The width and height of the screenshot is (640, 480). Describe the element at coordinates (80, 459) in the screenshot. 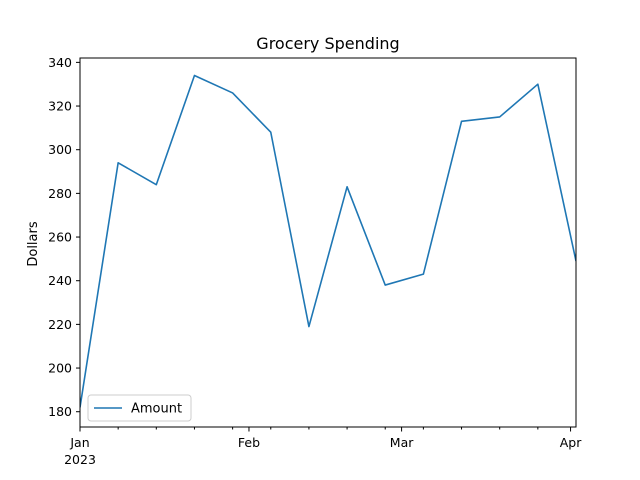

I see `x-tick-sublabel: 2023` at that location.